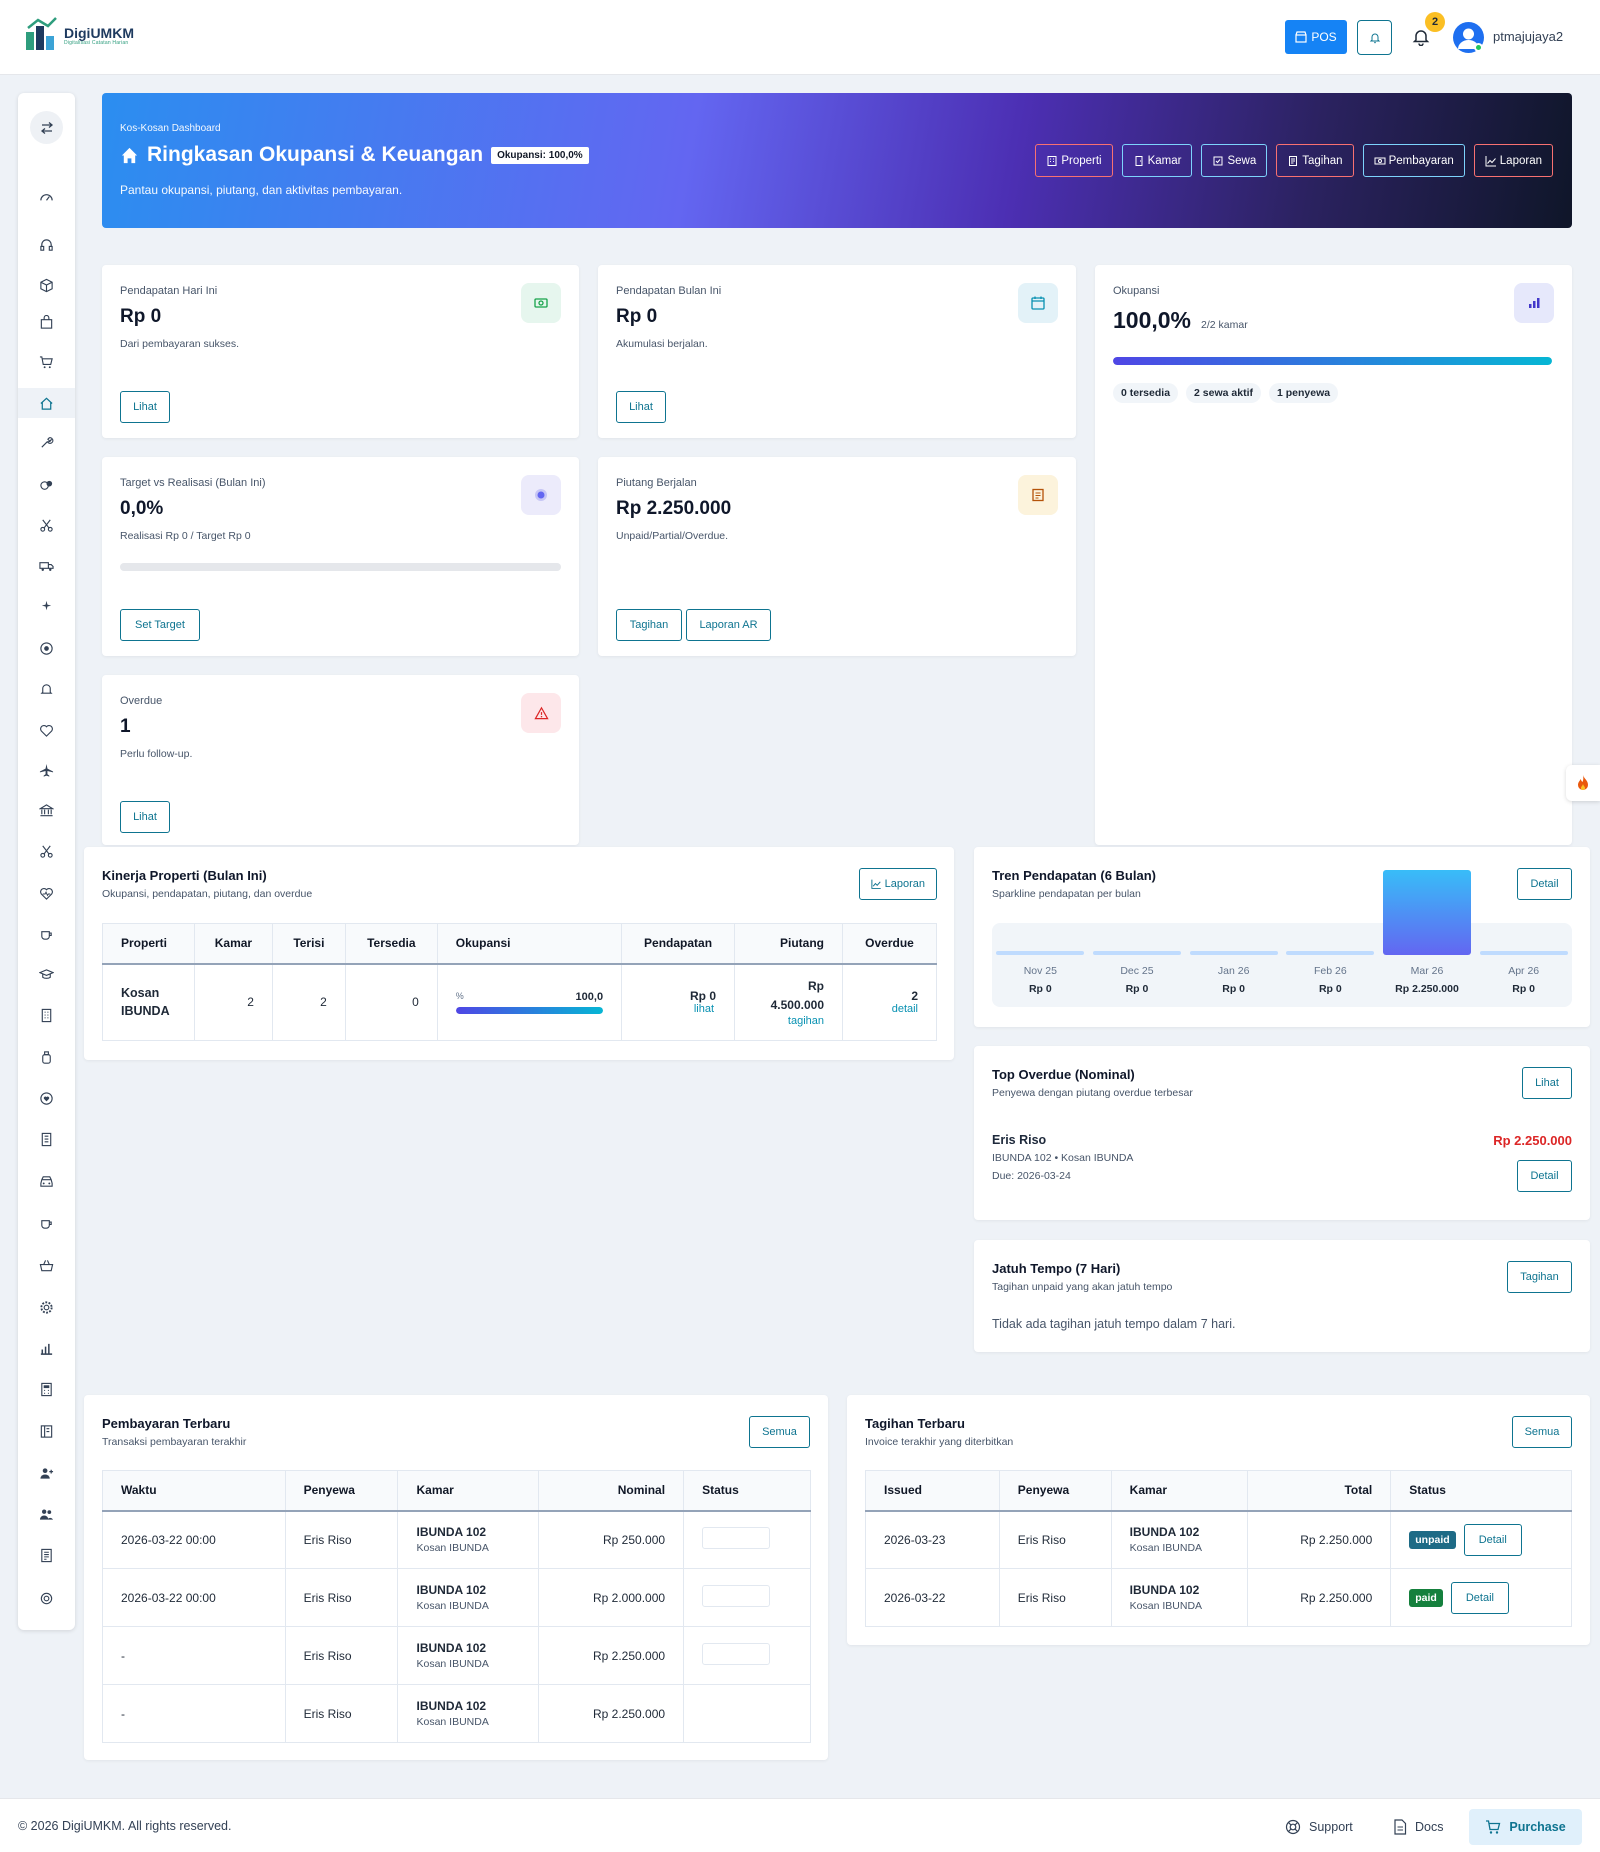 The height and width of the screenshot is (1852, 1600). What do you see at coordinates (1319, 1827) in the screenshot?
I see `support-link: Support` at bounding box center [1319, 1827].